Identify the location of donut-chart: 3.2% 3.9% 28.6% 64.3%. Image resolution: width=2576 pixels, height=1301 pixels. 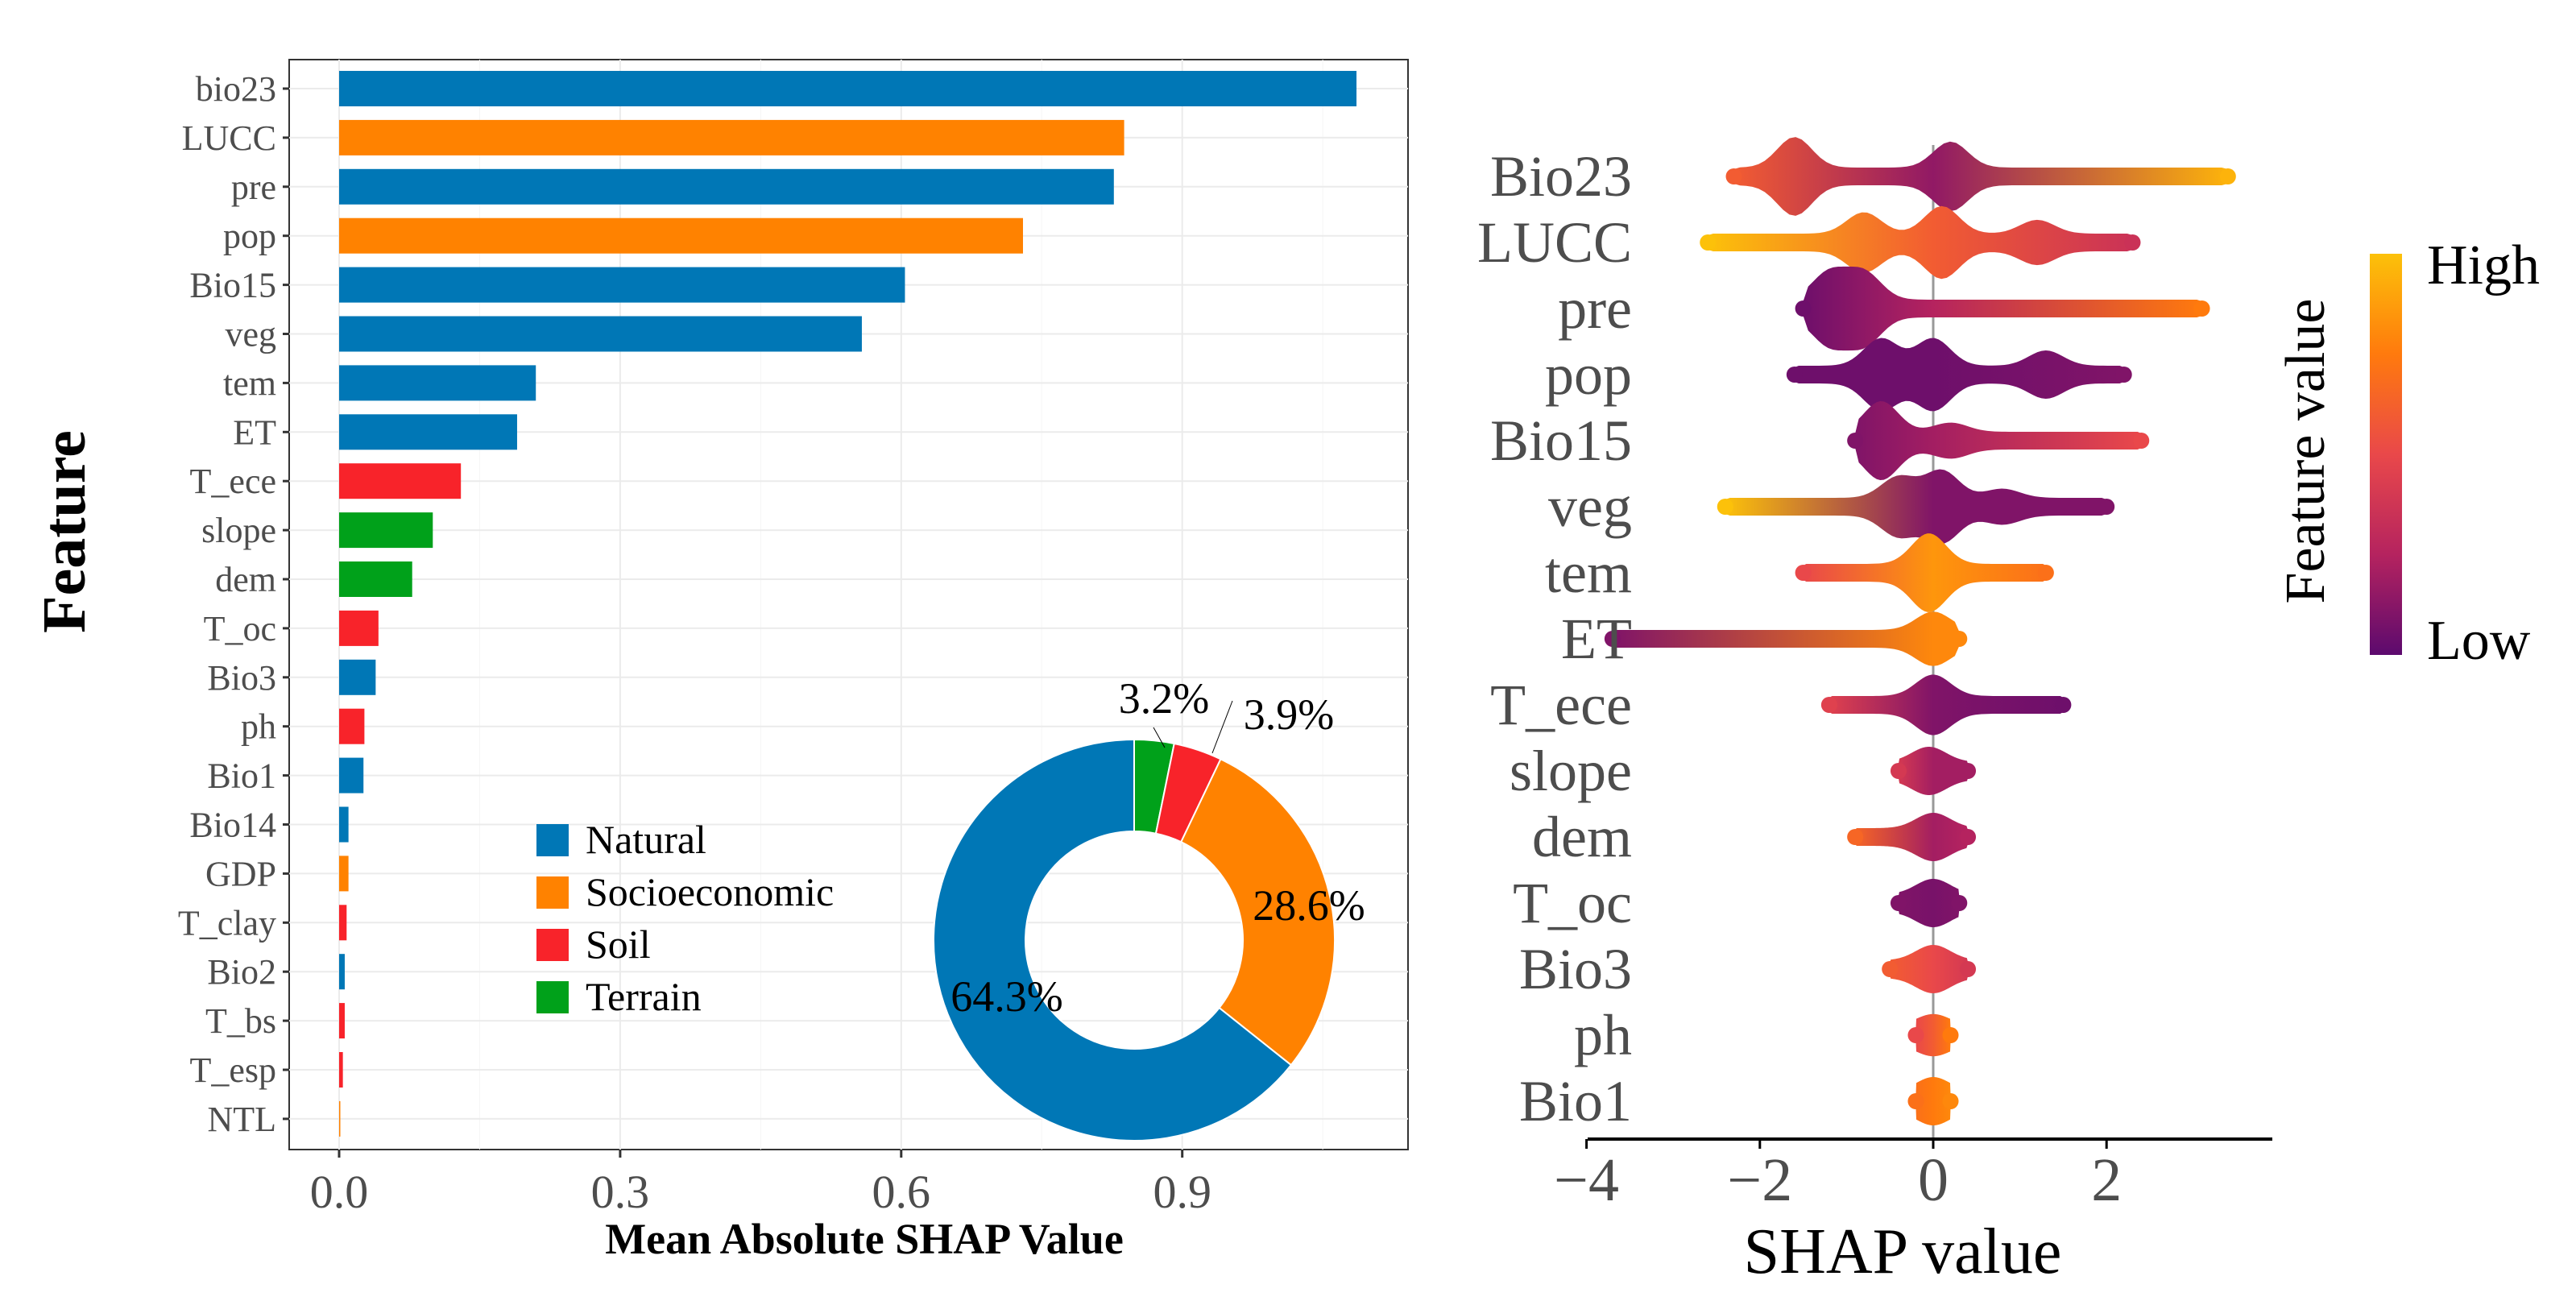
(1149, 908).